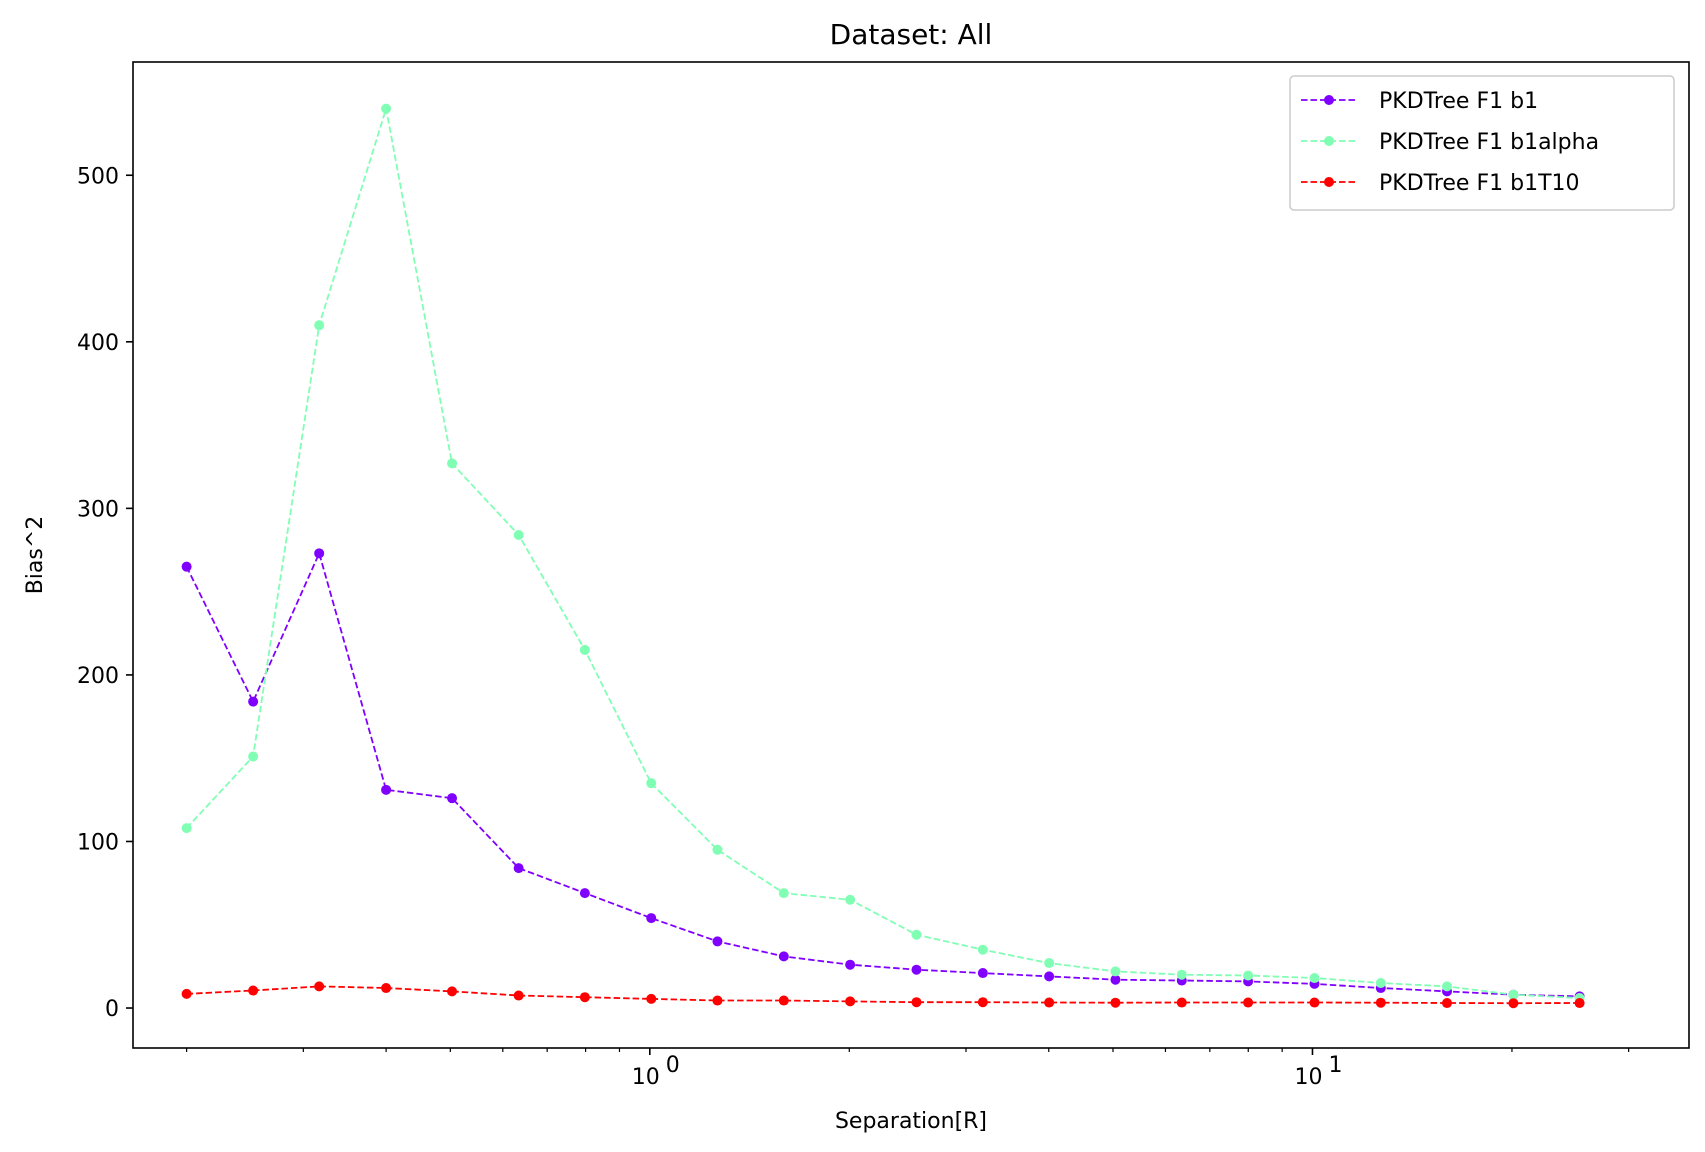  I want to click on chart-title: Dataset: All, so click(911, 34).